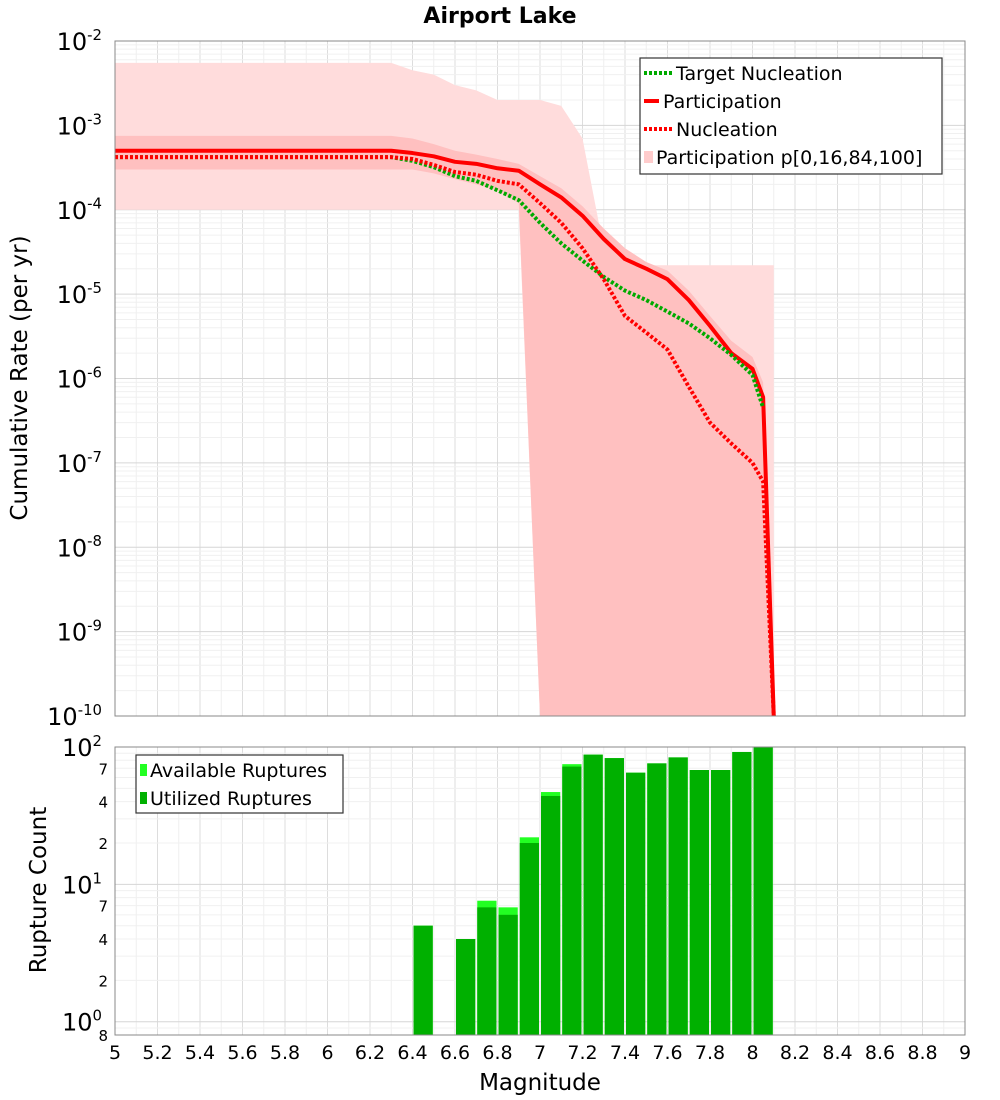 Image resolution: width=1000 pixels, height=1100 pixels. What do you see at coordinates (722, 102) in the screenshot?
I see `legend-participation-label: Participation` at bounding box center [722, 102].